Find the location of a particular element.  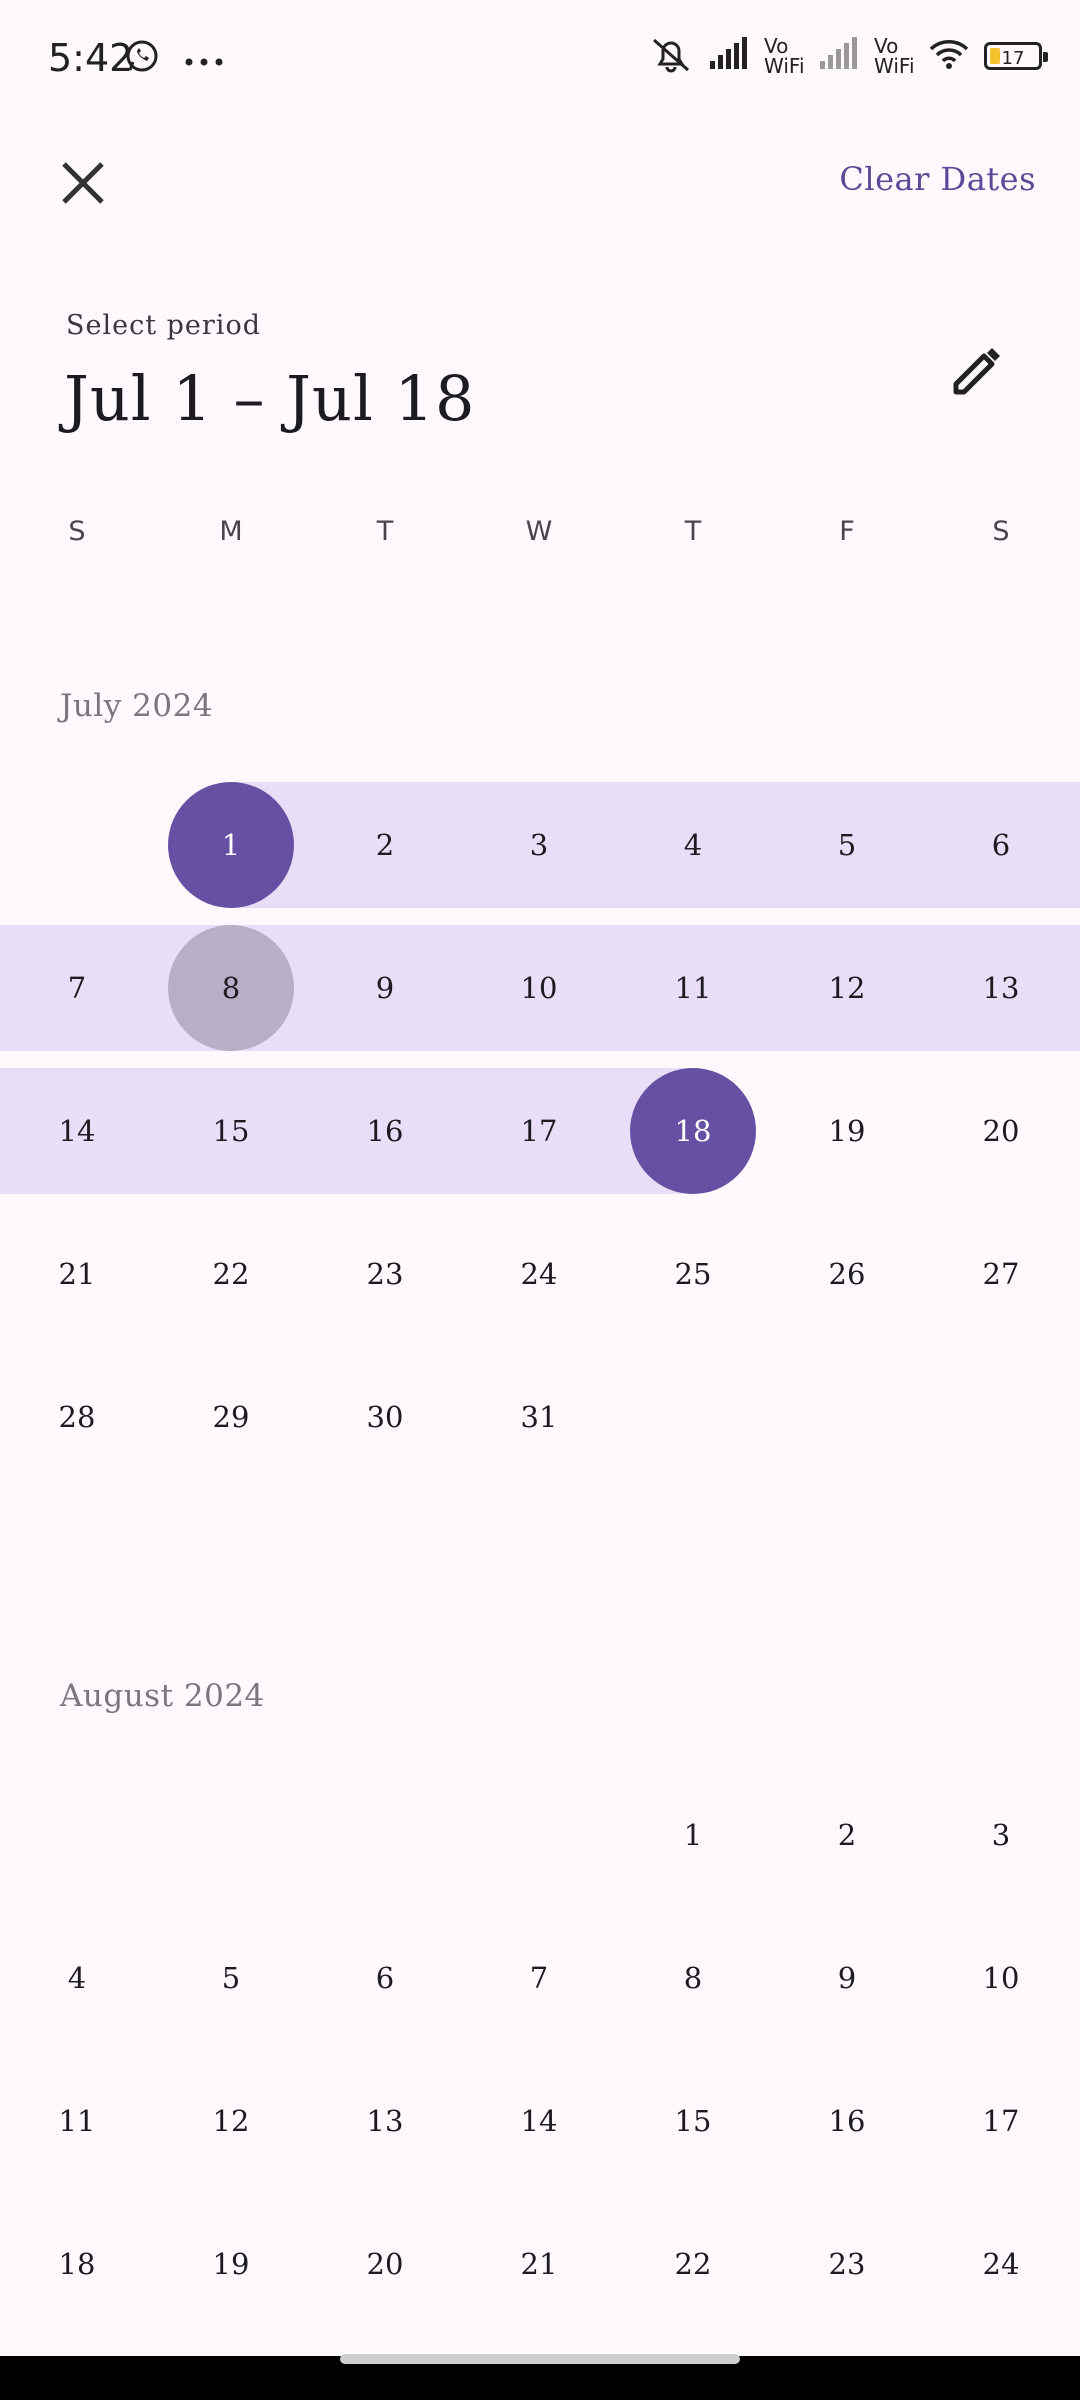

day-cell: 26 is located at coordinates (847, 1274).